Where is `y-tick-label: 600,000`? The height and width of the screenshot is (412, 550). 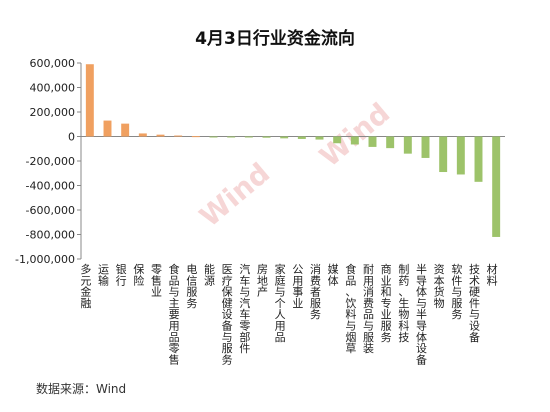 y-tick-label: 600,000 is located at coordinates (53, 63).